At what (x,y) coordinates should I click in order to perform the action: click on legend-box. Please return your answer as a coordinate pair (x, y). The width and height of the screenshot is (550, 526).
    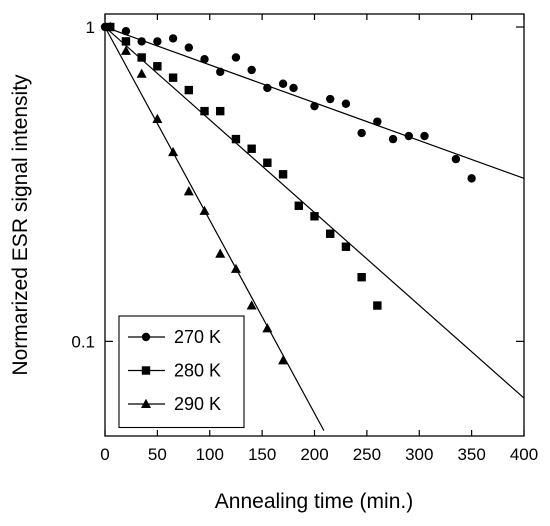
    Looking at the image, I should click on (181, 372).